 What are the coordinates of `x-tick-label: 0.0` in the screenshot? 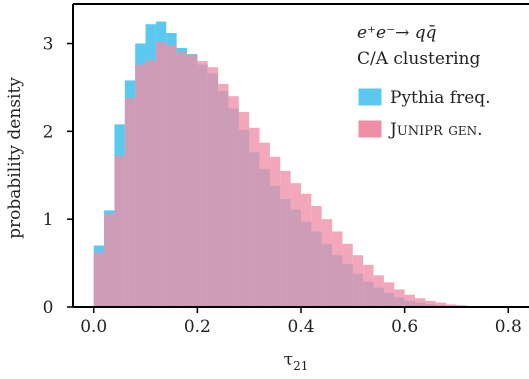 It's located at (93, 327).